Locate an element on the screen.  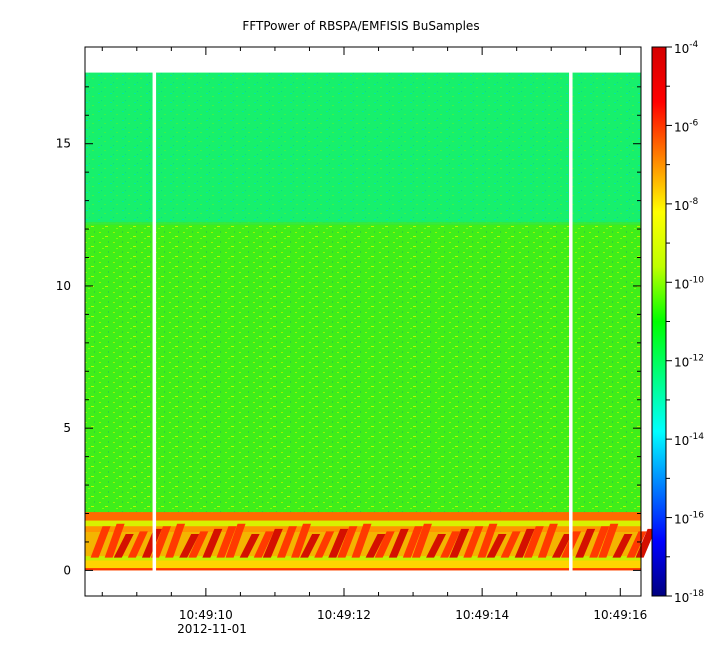
colorbar-strip is located at coordinates (659, 321).